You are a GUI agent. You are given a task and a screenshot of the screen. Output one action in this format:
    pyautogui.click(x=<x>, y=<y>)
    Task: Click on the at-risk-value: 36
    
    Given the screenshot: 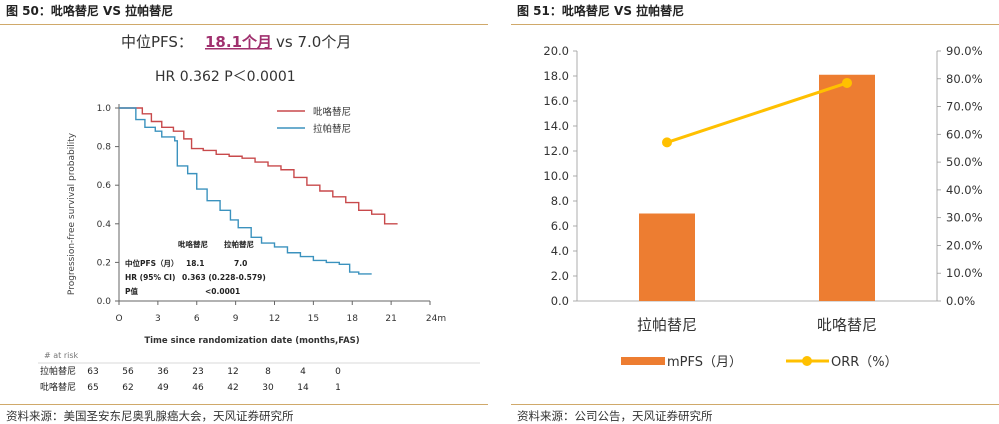 What is the action you would take?
    pyautogui.click(x=163, y=372)
    